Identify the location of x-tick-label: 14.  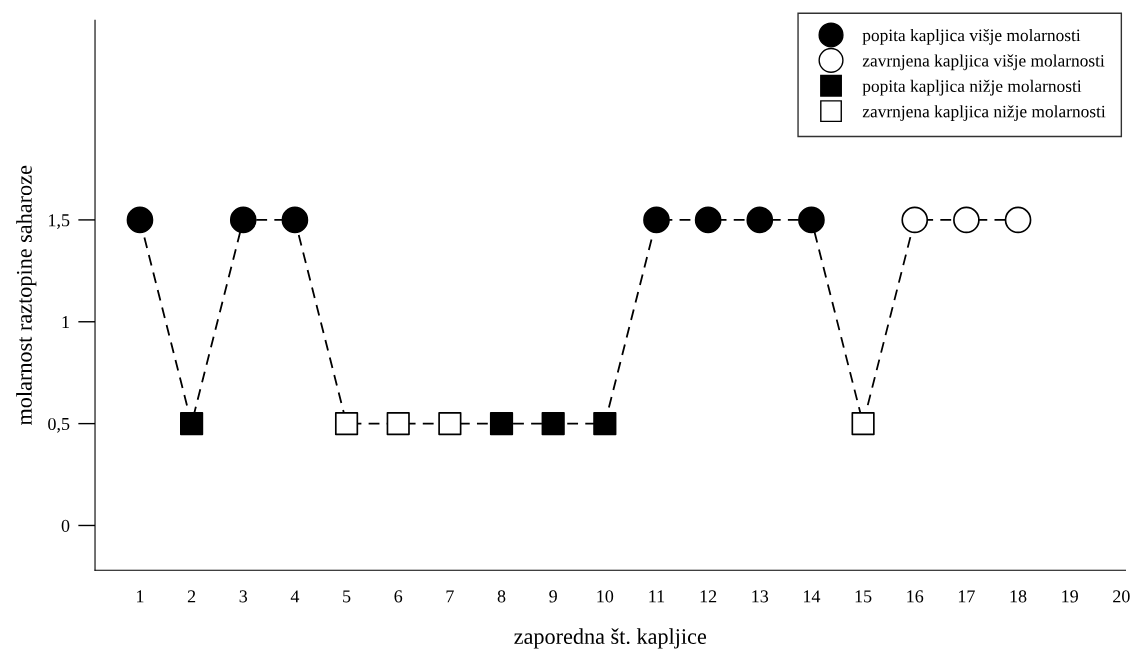
(812, 596).